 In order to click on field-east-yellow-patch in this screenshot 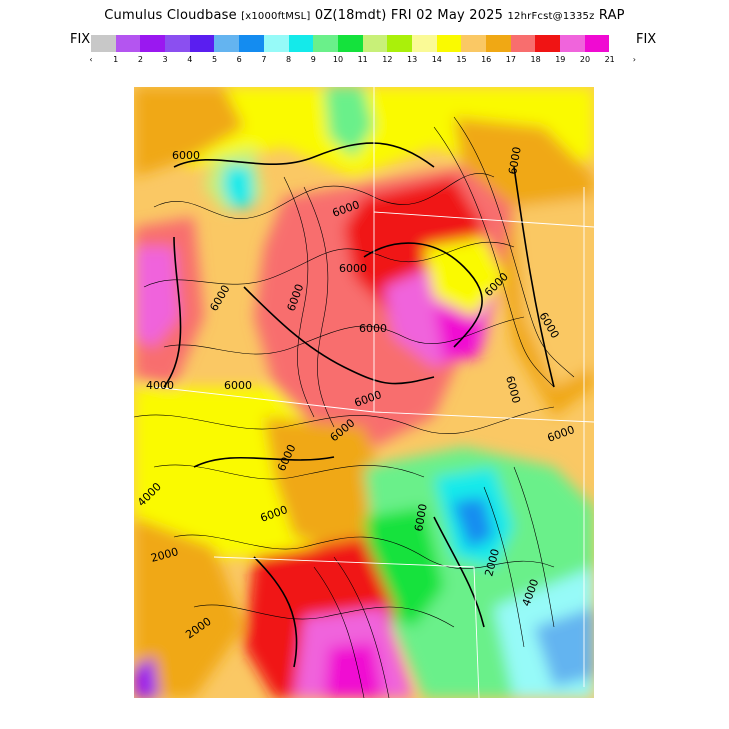, I will do `click(464, 277)`.